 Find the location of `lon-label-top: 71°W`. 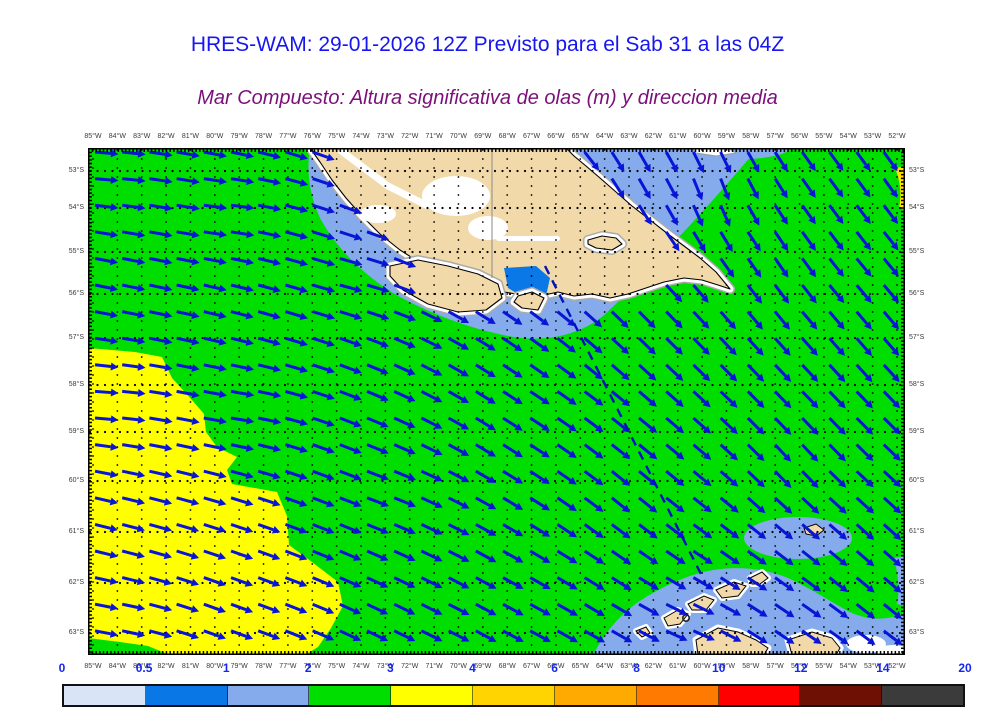

lon-label-top: 71°W is located at coordinates (434, 136).